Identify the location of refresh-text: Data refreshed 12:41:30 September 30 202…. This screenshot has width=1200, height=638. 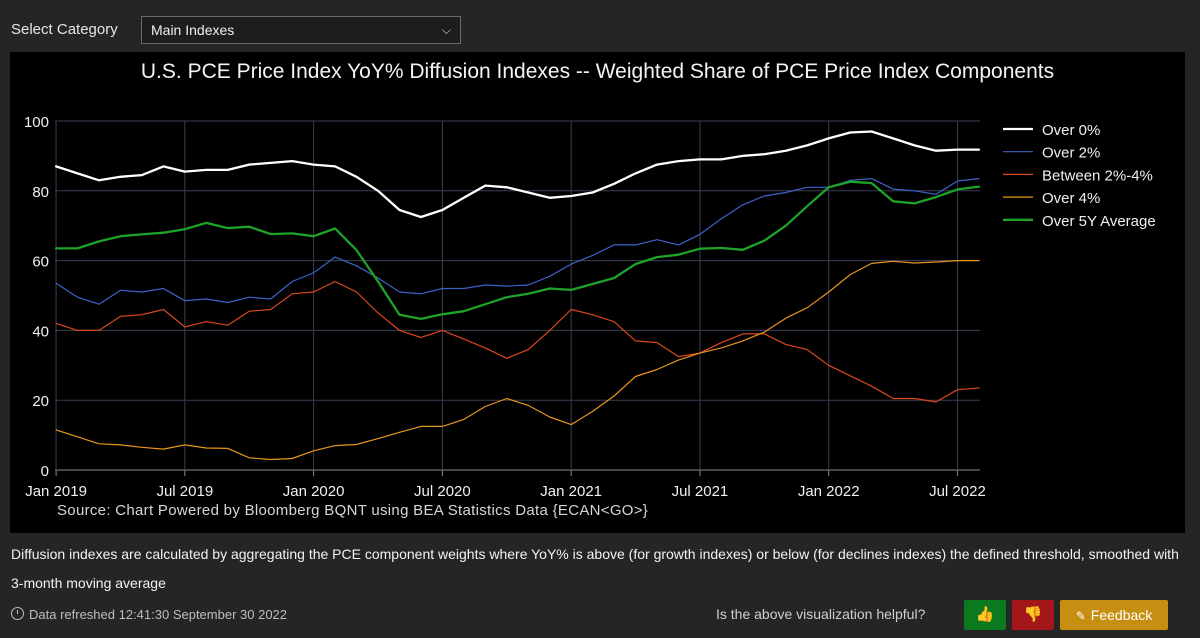
(158, 614).